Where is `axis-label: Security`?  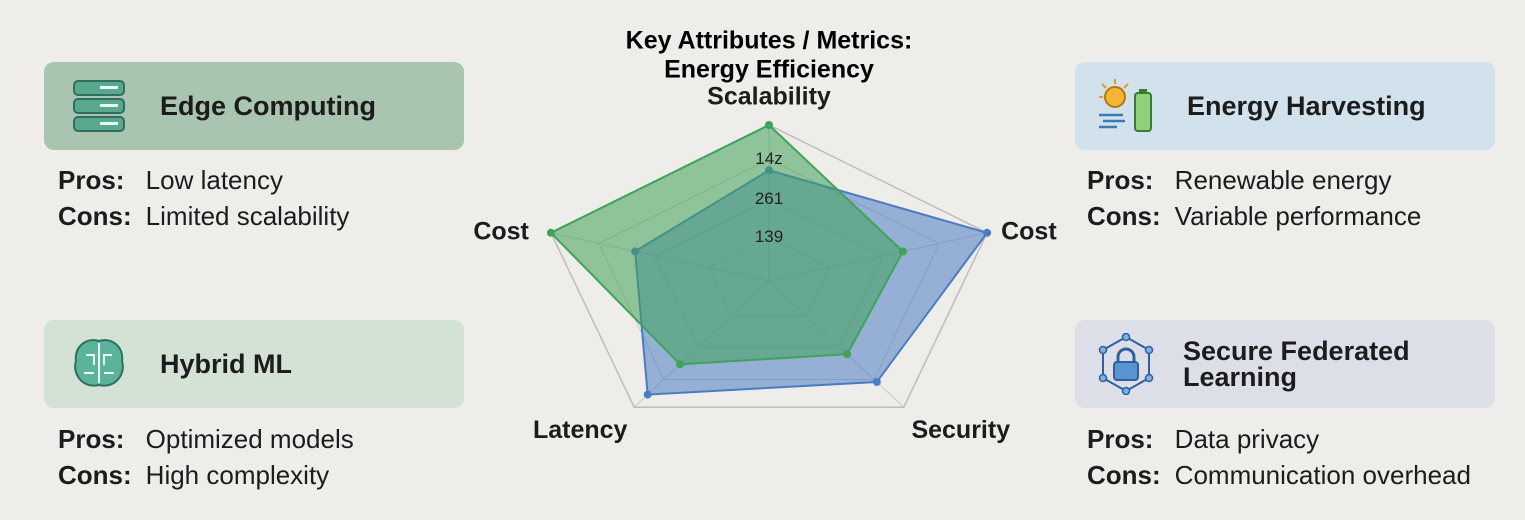 axis-label: Security is located at coordinates (960, 430).